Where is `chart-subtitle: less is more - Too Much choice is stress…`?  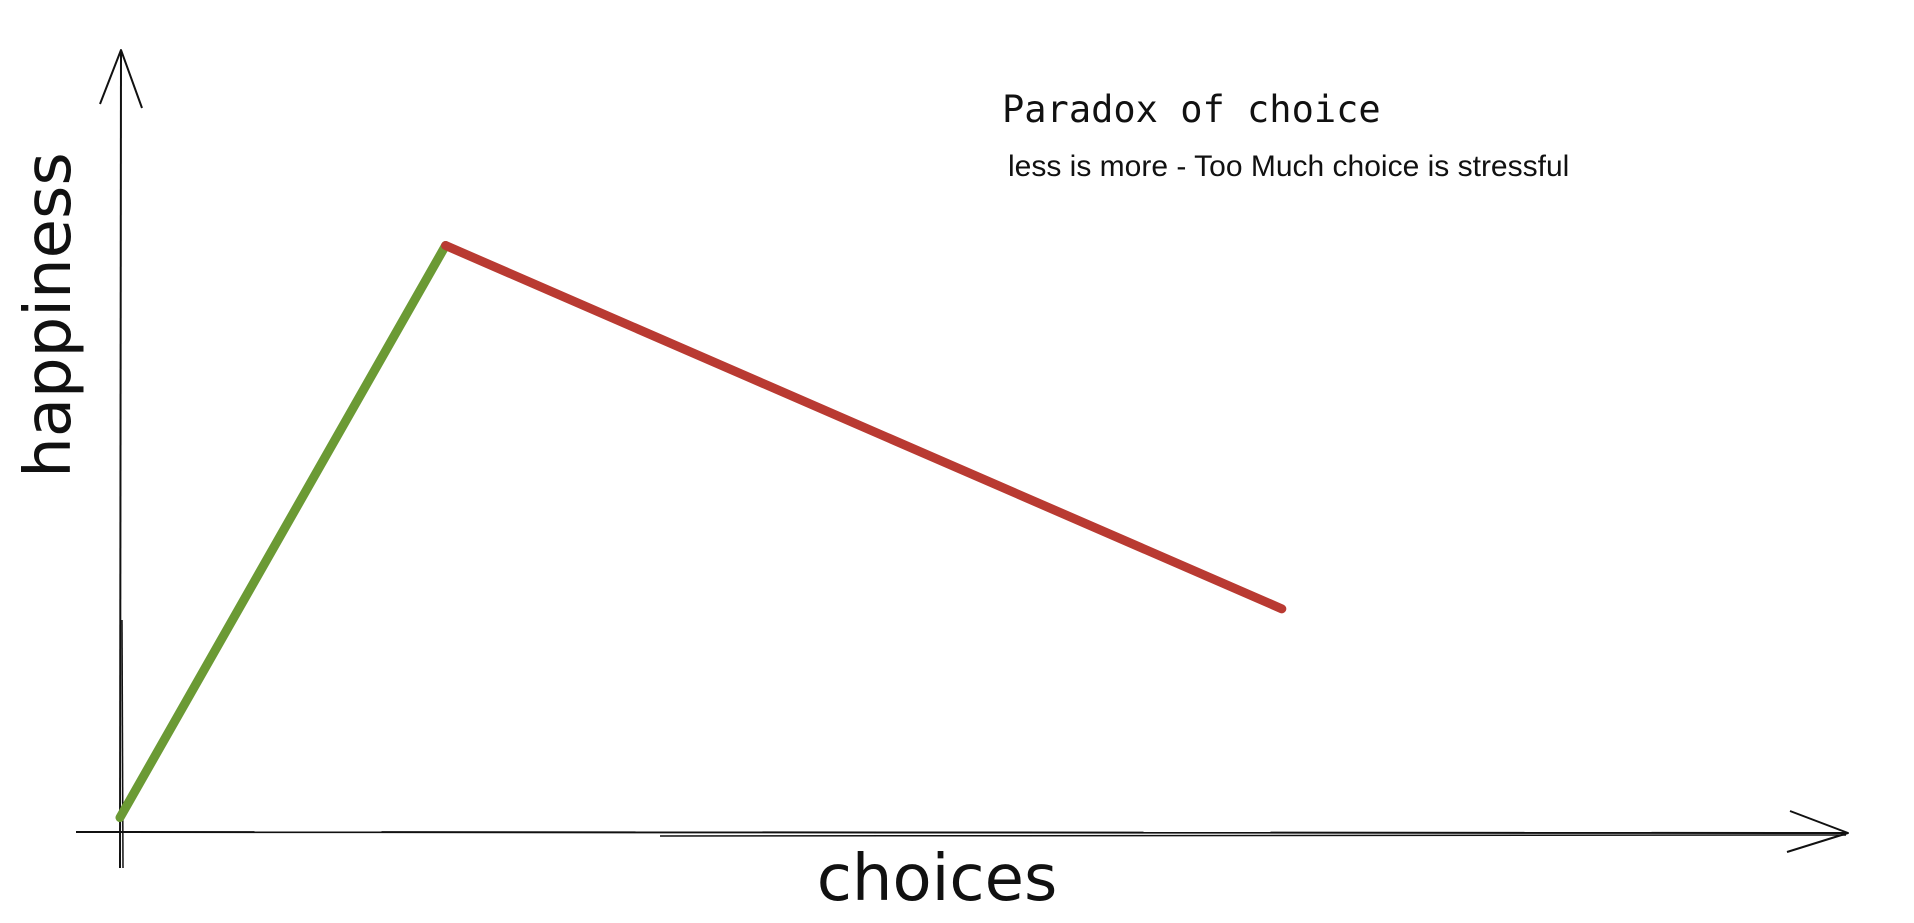
chart-subtitle: less is more - Too Much choice is stress… is located at coordinates (1289, 166).